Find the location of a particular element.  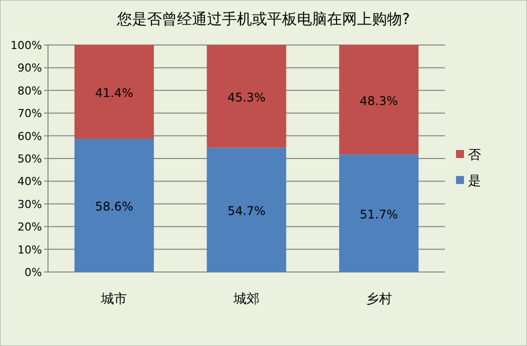

y-tick-label: 100% is located at coordinates (26, 45).